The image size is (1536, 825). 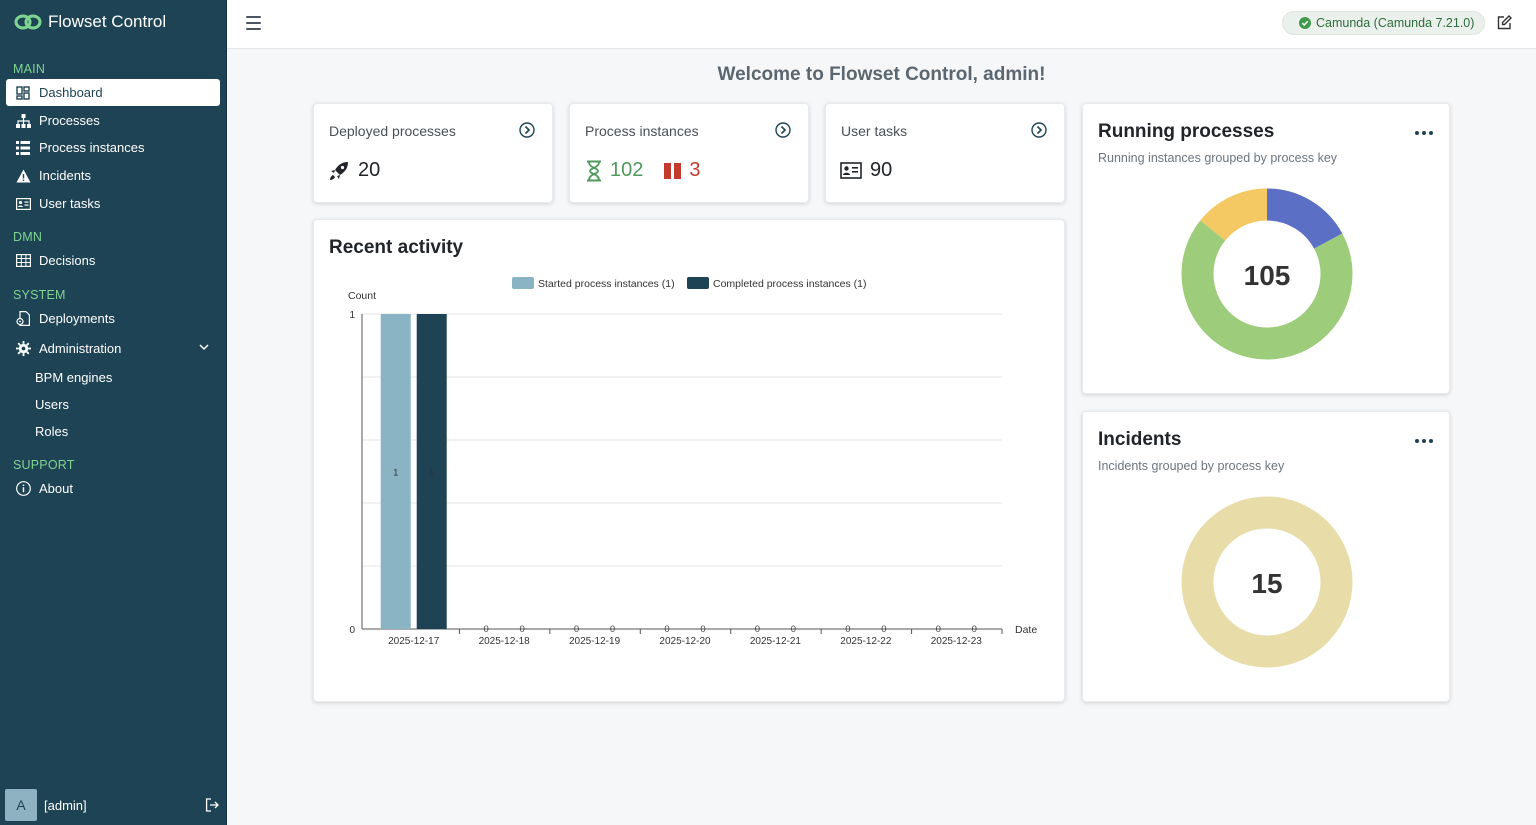 I want to click on sidebar-item-deployments: Deployments, so click(x=113, y=318).